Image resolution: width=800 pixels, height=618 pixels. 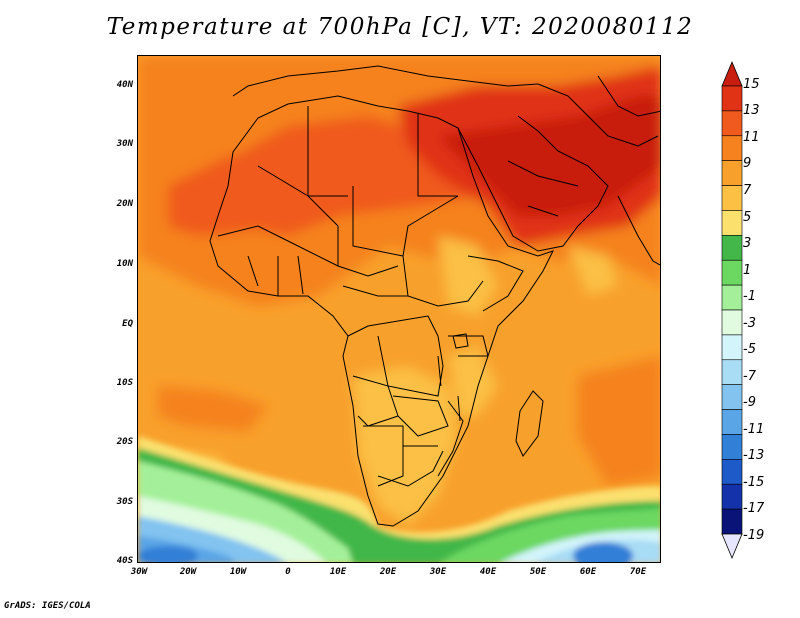 I want to click on colorbar-label-minus17: -17, so click(x=754, y=508).